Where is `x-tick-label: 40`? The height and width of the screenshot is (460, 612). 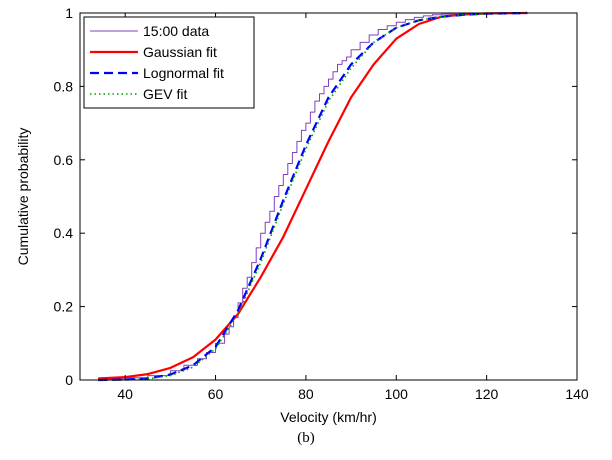
x-tick-label: 40 is located at coordinates (125, 394).